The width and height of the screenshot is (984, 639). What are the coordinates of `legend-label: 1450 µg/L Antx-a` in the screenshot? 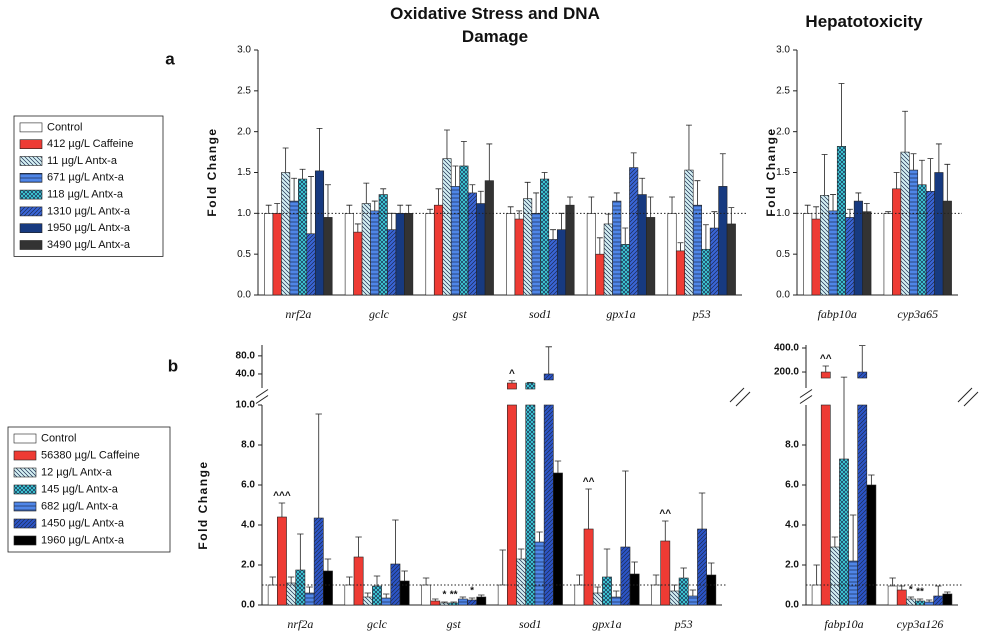 It's located at (83, 523).